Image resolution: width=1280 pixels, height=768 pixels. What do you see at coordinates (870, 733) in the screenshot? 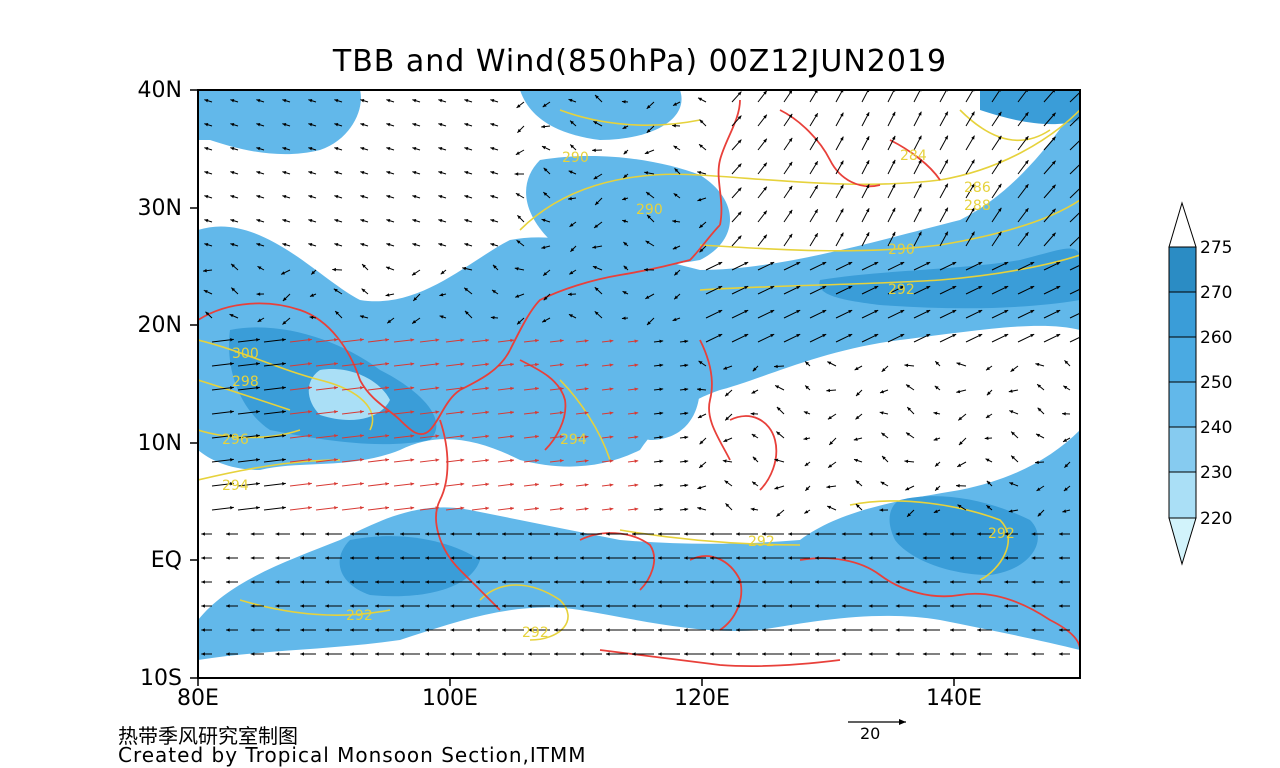
I see `wind-reference-label: 20` at bounding box center [870, 733].